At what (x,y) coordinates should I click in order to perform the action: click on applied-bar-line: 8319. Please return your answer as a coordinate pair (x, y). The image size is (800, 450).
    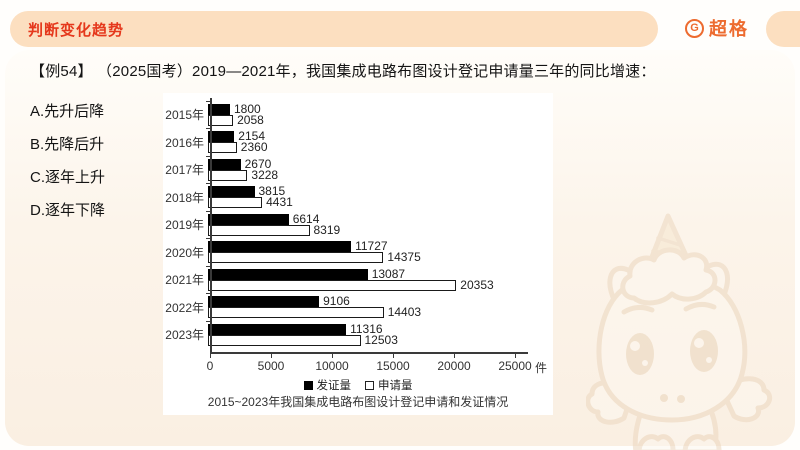
    Looking at the image, I should click on (380, 229).